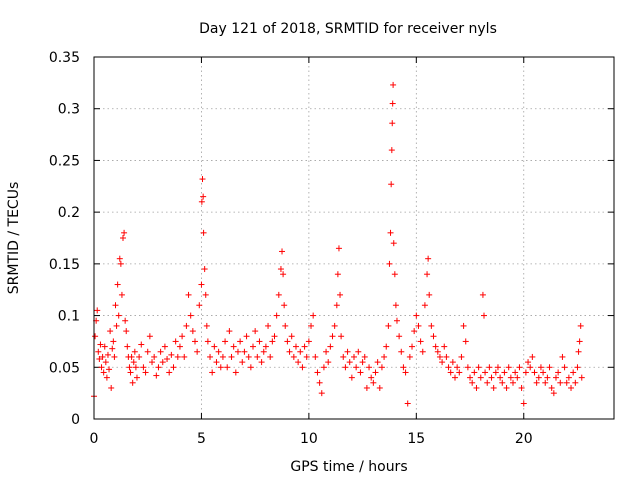  Describe the element at coordinates (94, 439) in the screenshot. I see `x-tick-label: 0` at that location.